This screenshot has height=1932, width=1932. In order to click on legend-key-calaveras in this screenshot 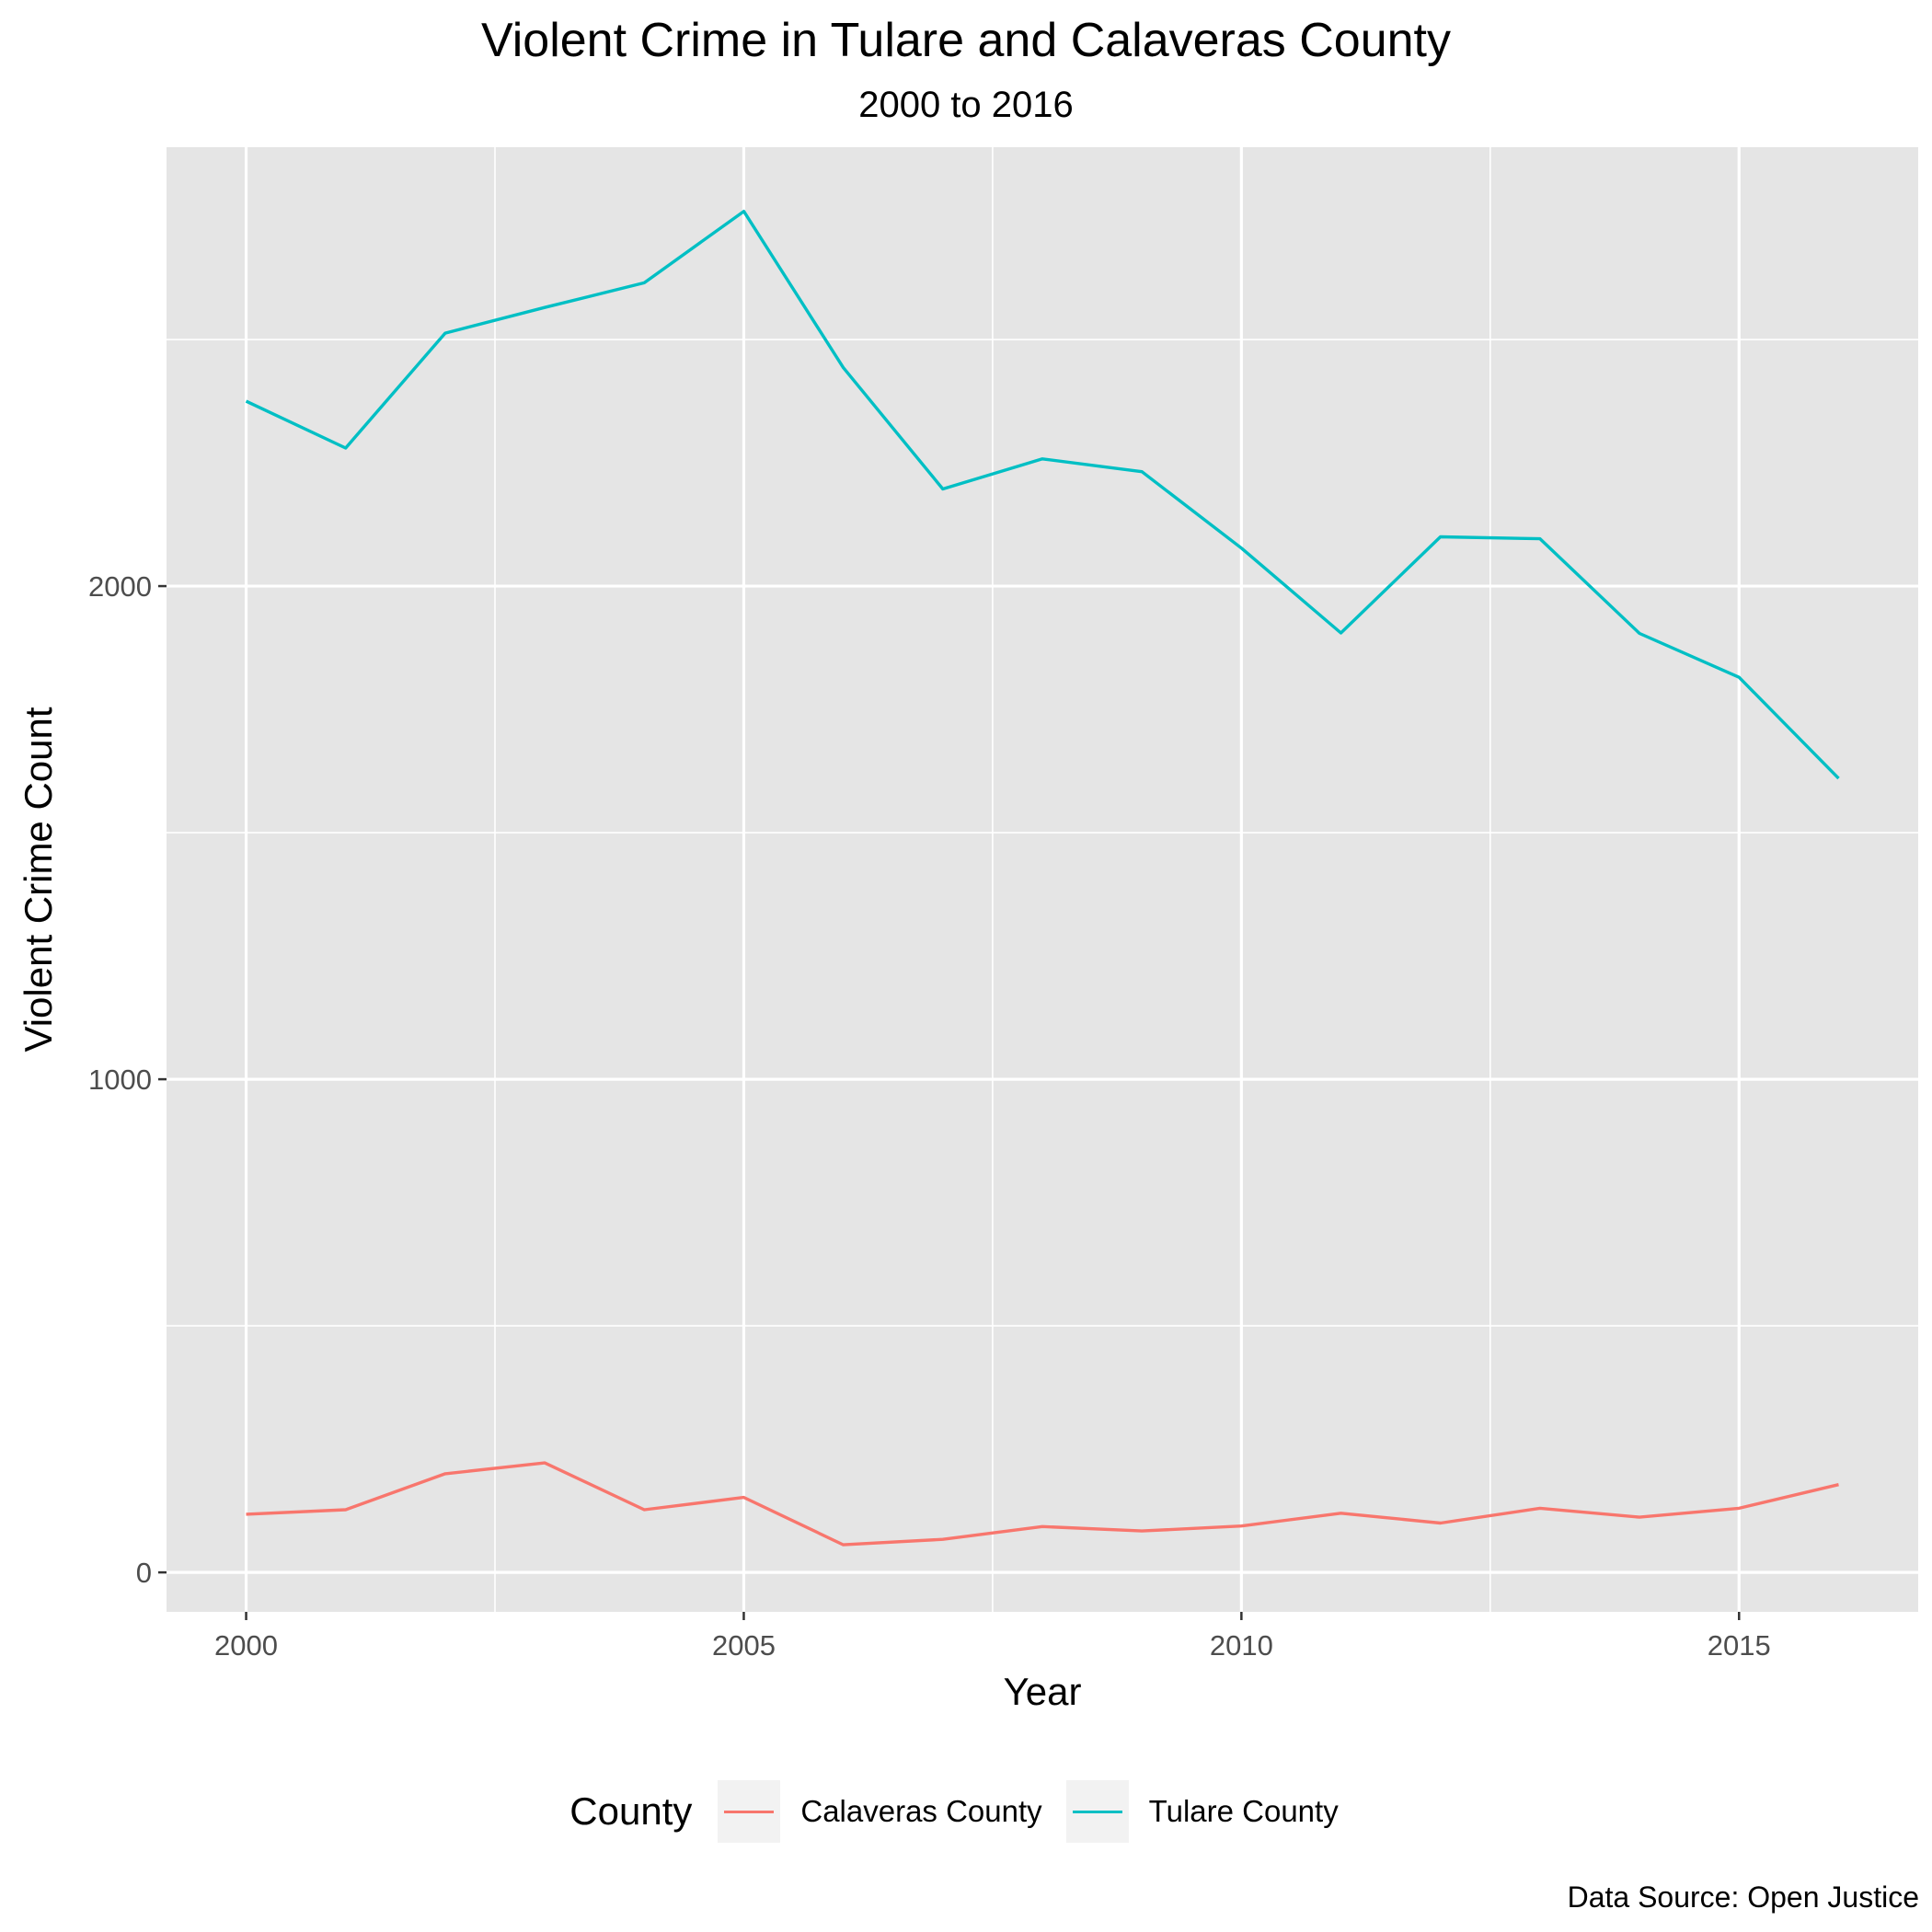, I will do `click(749, 1811)`.